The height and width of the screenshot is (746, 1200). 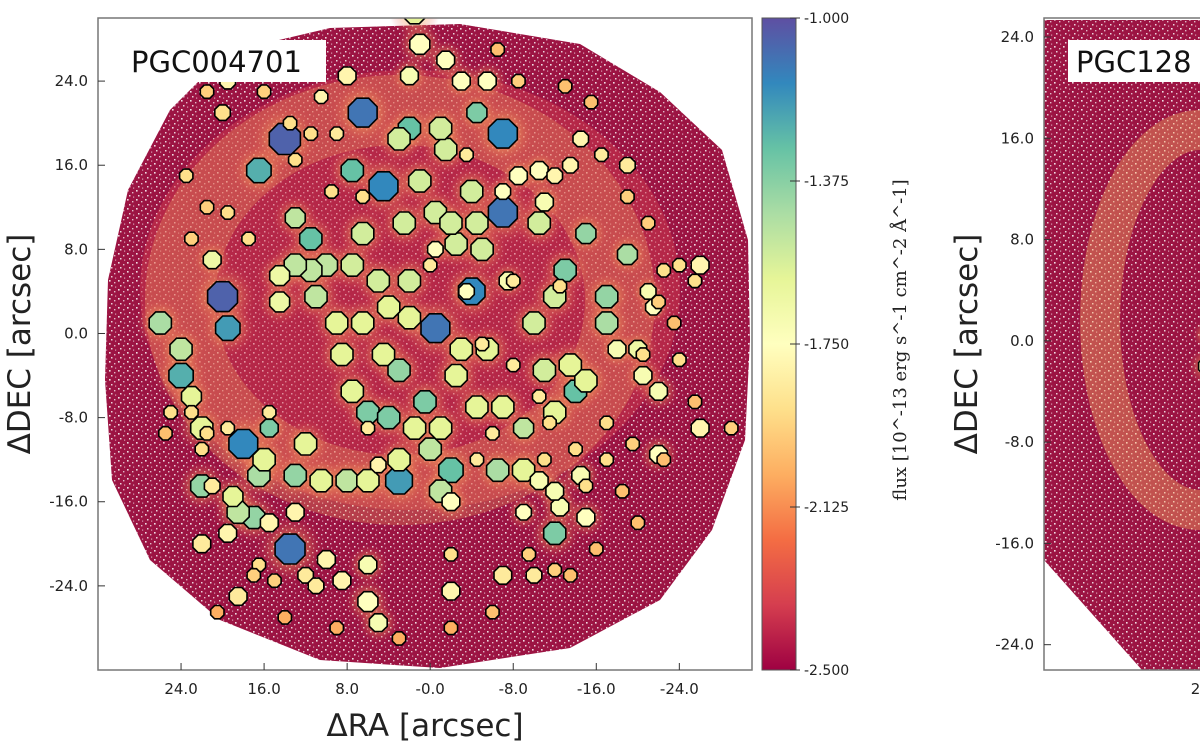 I want to click on panel-1-x-tick-label: 16.0, so click(x=263, y=689).